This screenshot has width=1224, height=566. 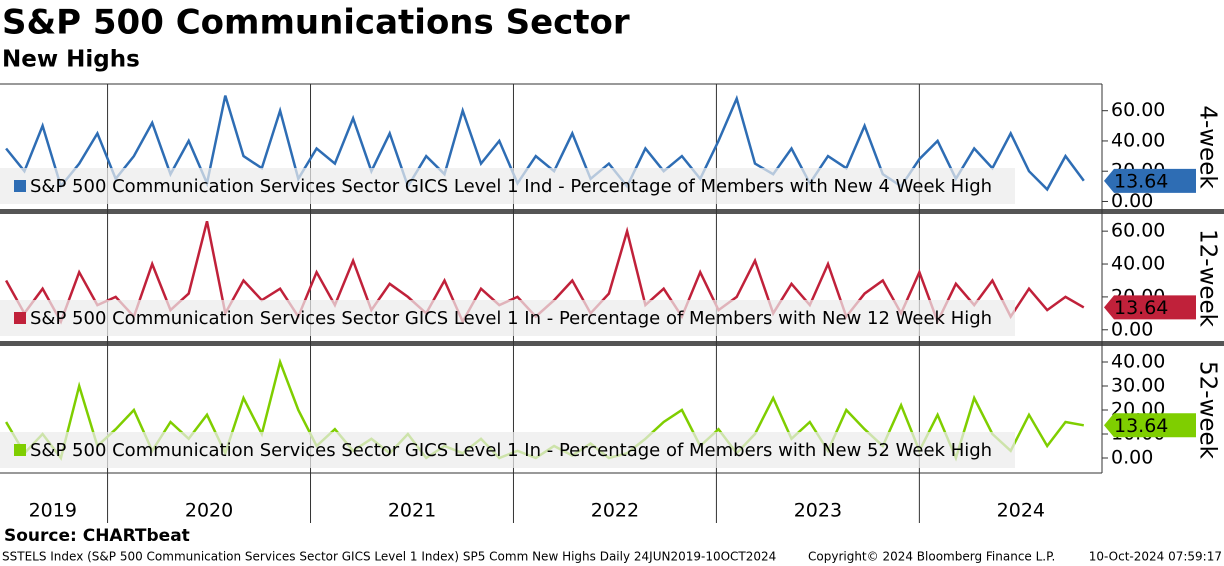 I want to click on x-tick-label: 2023, so click(x=818, y=511).